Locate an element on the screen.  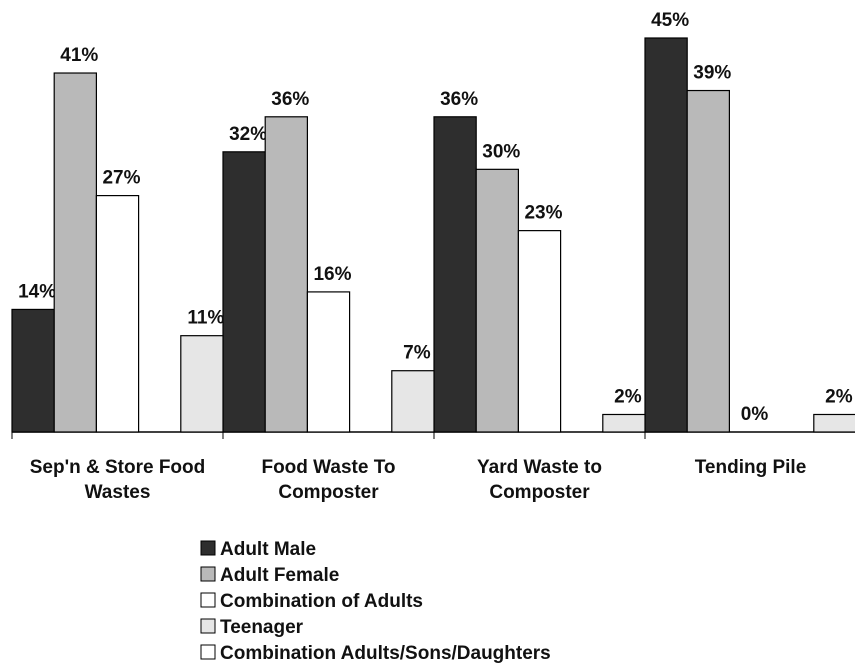
x-tick-label: Tending Pile is located at coordinates (750, 467).